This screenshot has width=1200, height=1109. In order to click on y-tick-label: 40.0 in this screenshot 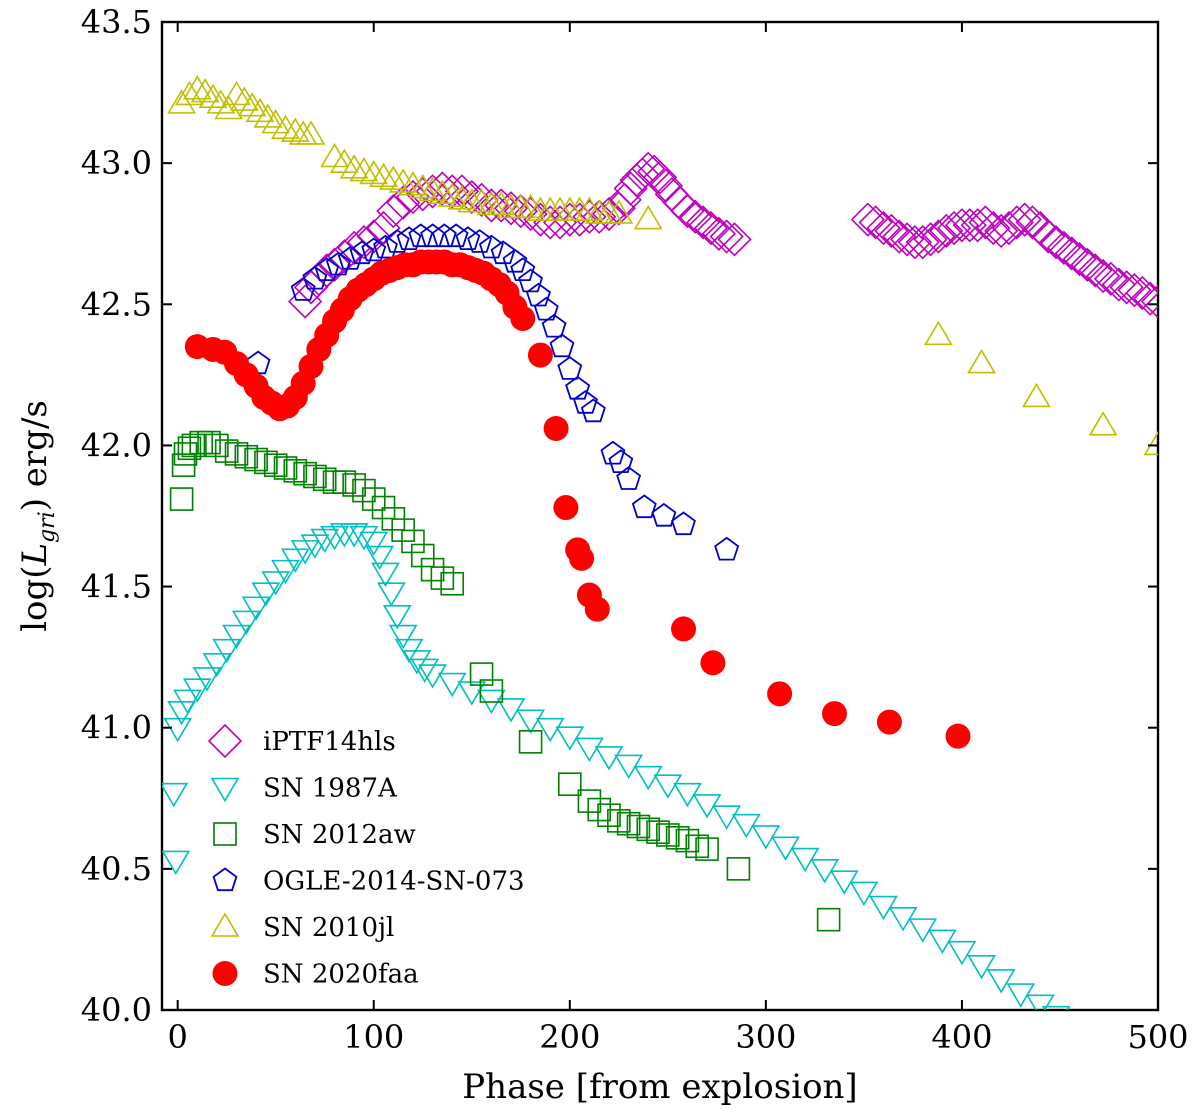, I will do `click(116, 1010)`.